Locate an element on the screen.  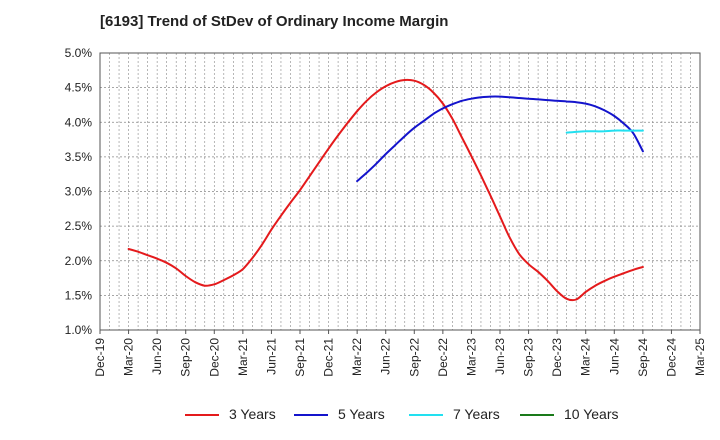
y-axis-ticks: 1.0% 1.5% 2.0% 2.5% 3.0% 3.5% 4.0% 4.5% 5.0% is located at coordinates (79, 191).